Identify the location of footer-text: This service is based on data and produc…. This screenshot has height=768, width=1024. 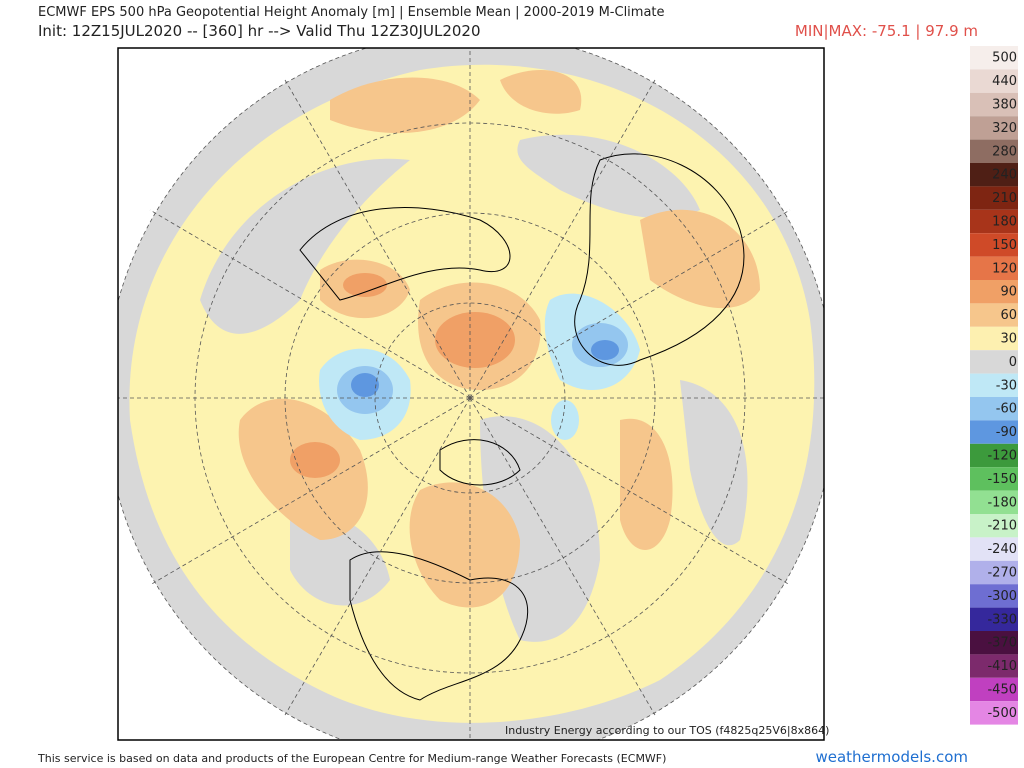
(352, 758).